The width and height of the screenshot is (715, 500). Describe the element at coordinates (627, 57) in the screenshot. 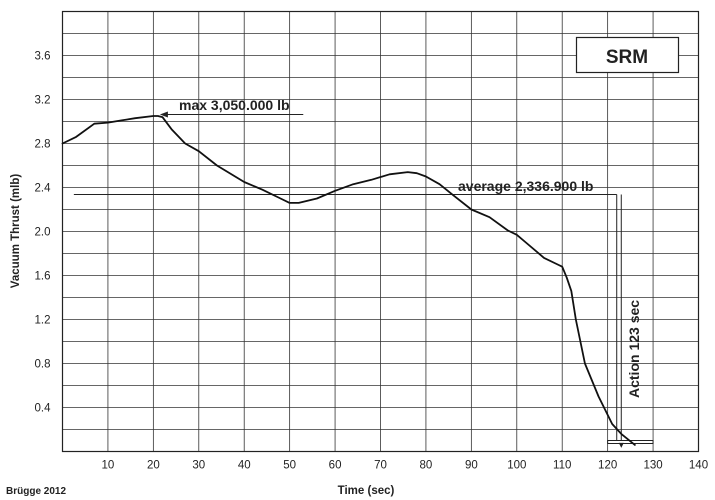

I see `srm-box-label: SRM` at that location.